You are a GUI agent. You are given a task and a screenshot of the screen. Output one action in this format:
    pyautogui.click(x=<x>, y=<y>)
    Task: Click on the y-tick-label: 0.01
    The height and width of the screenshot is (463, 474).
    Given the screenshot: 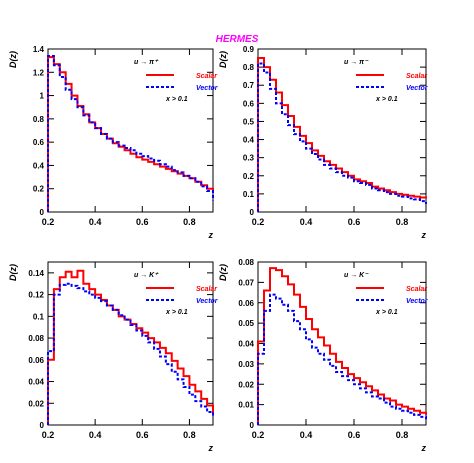 What is the action you would take?
    pyautogui.click(x=246, y=405)
    